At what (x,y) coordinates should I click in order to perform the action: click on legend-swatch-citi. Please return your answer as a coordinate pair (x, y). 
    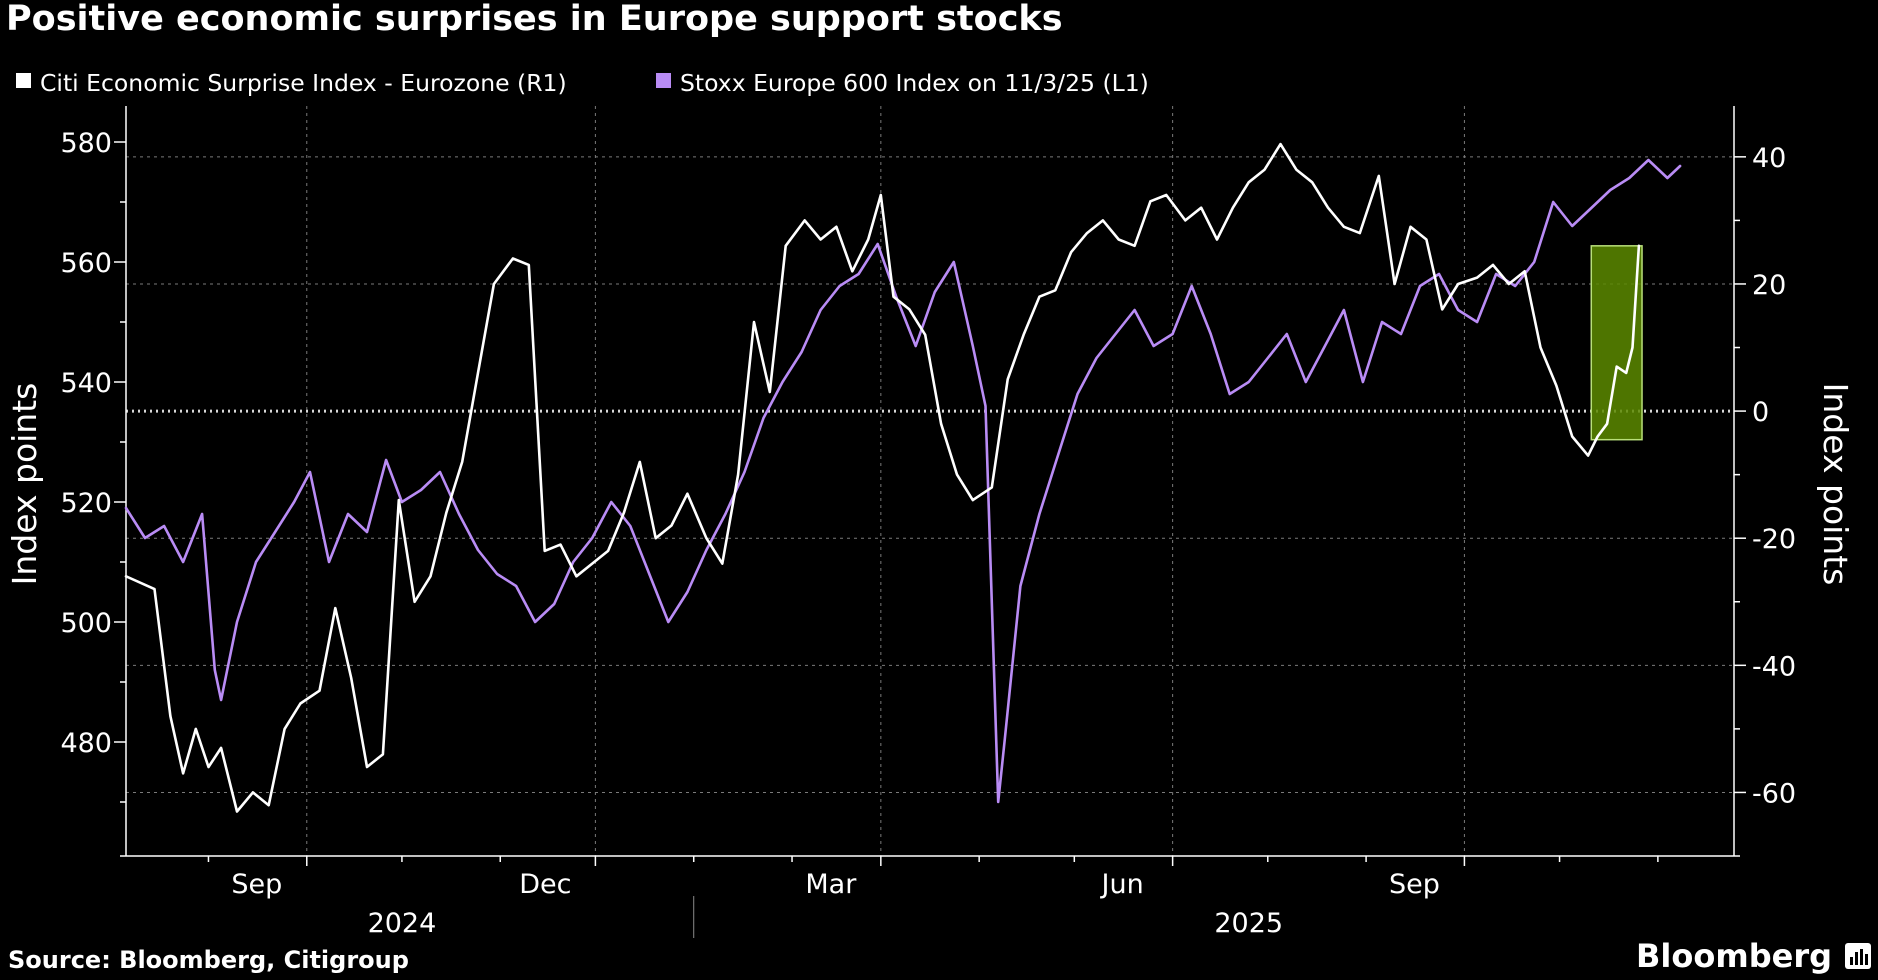
    Looking at the image, I should click on (23, 80).